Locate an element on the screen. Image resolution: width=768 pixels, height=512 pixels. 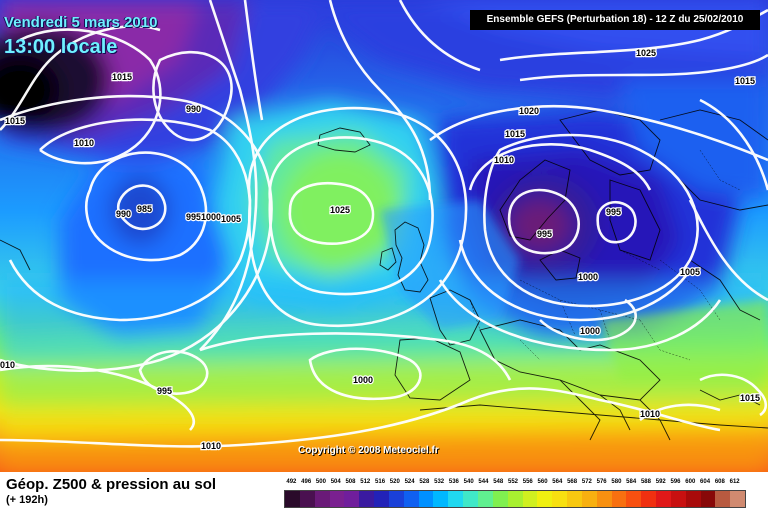
color-scale-label: 560 is located at coordinates (542, 482).